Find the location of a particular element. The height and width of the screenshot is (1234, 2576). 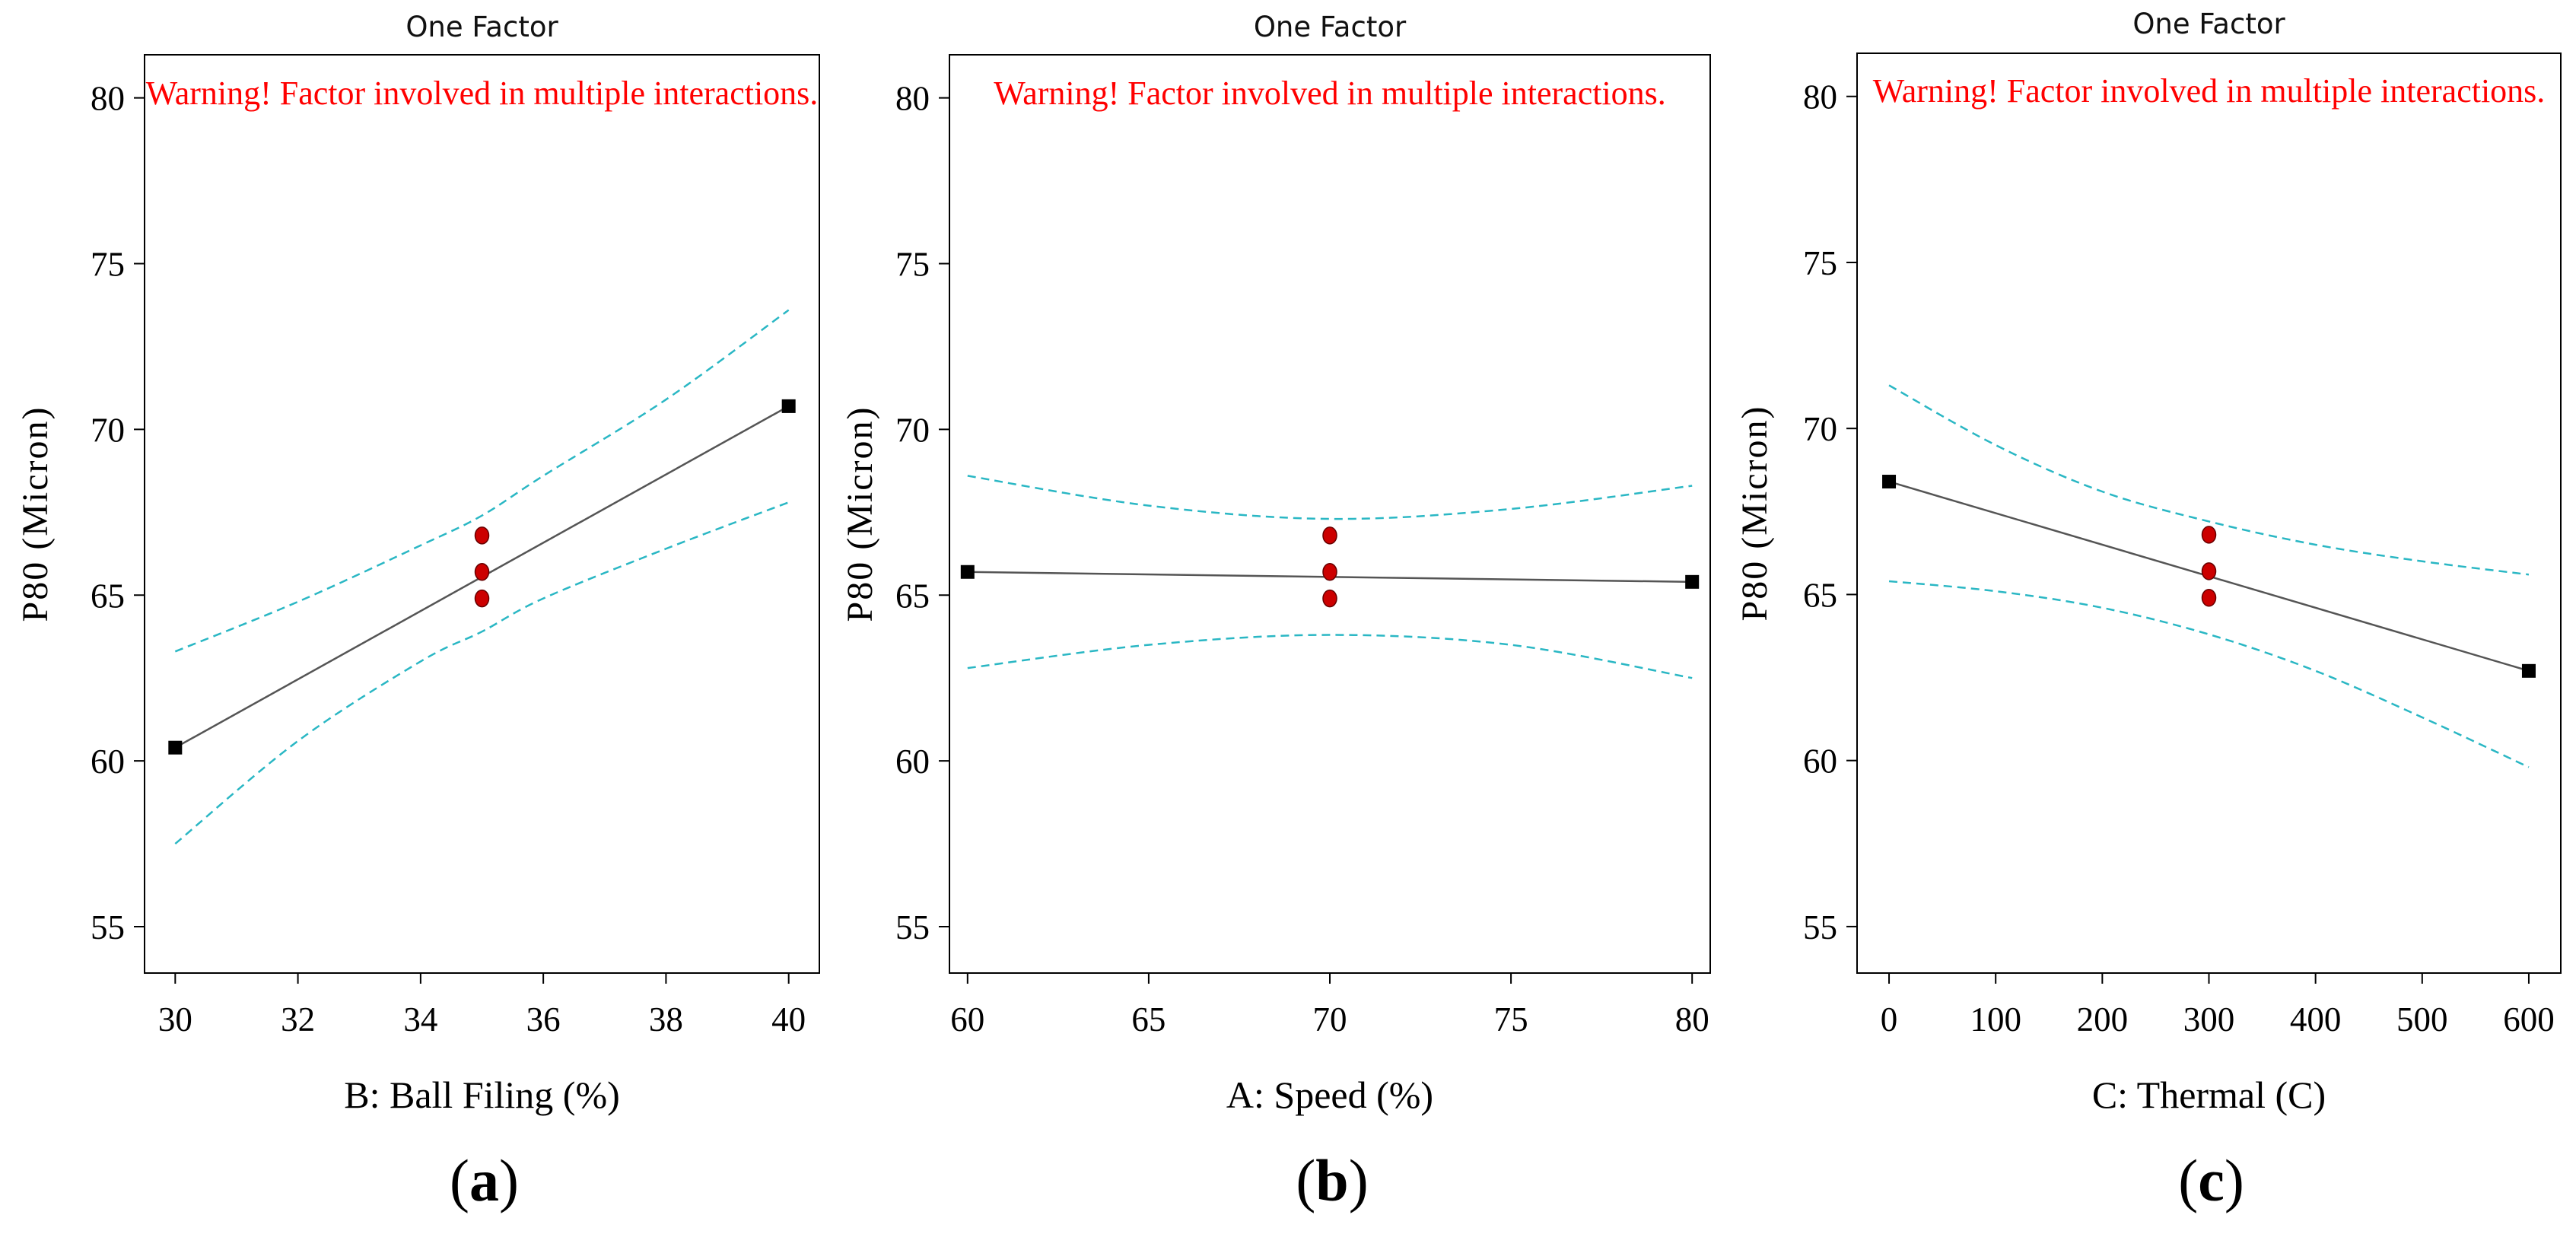

x-tick-label: 600 is located at coordinates (2529, 1019).